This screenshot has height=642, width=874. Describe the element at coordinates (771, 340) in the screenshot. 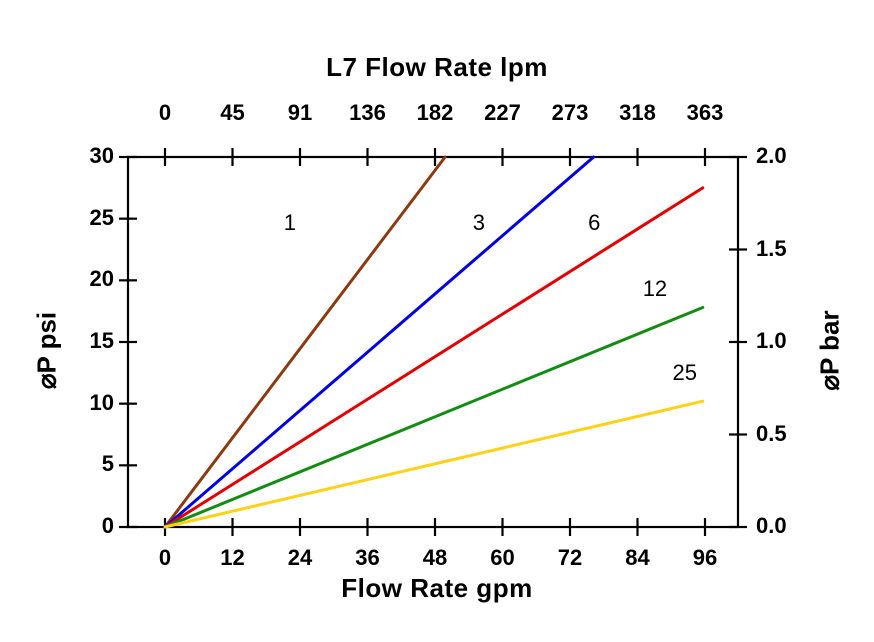

I see `y2-tick-label-2: 1.0` at that location.